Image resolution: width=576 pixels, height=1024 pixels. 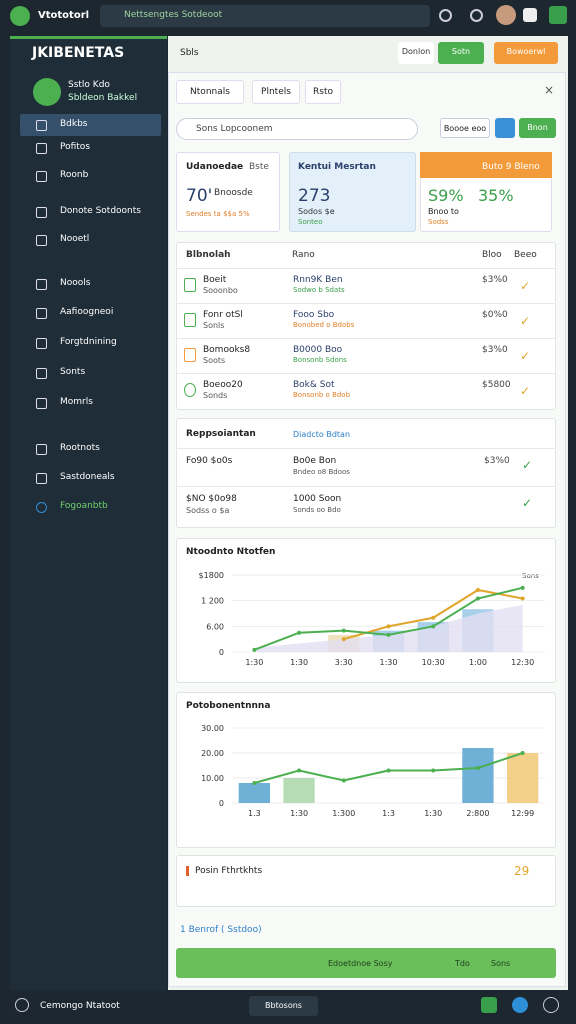 What do you see at coordinates (209, 461) in the screenshot?
I see `row-name: Fo90 $o0s` at bounding box center [209, 461].